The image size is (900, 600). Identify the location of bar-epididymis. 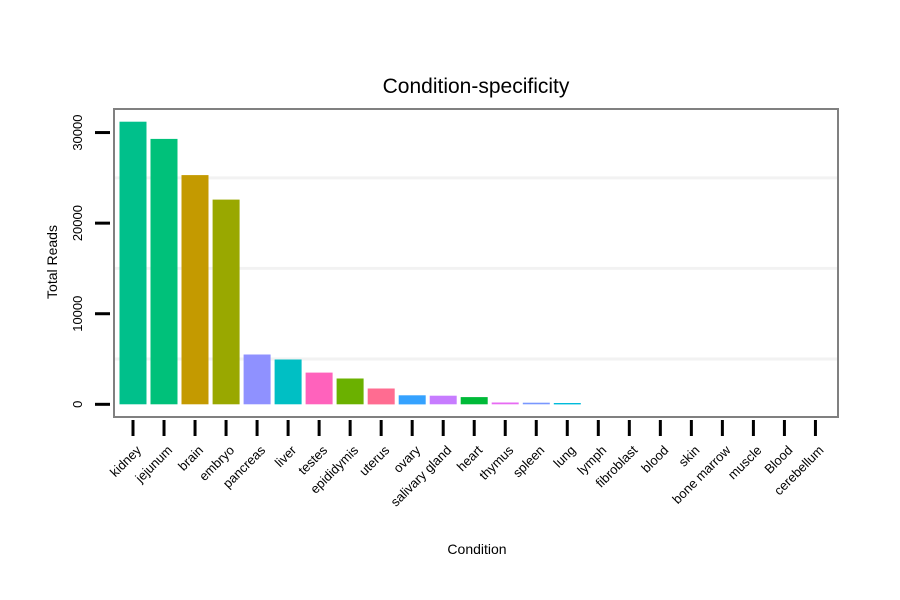
(350, 391).